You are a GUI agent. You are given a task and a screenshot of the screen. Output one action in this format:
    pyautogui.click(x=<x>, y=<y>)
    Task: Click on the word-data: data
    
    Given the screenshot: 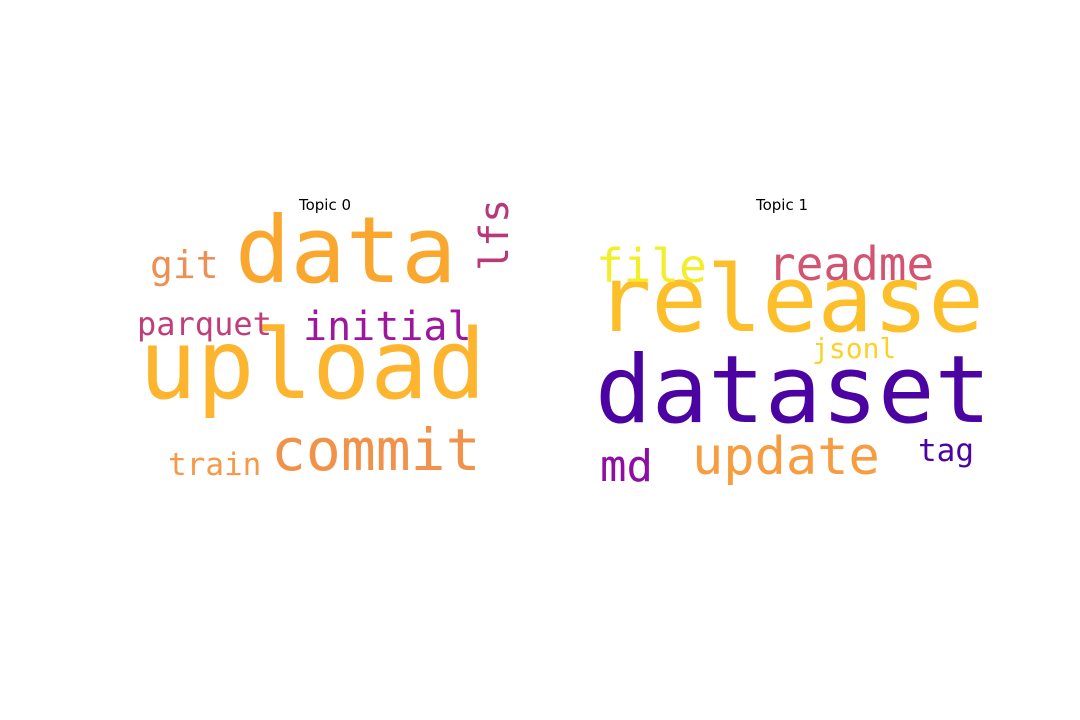 What is the action you would take?
    pyautogui.click(x=346, y=250)
    